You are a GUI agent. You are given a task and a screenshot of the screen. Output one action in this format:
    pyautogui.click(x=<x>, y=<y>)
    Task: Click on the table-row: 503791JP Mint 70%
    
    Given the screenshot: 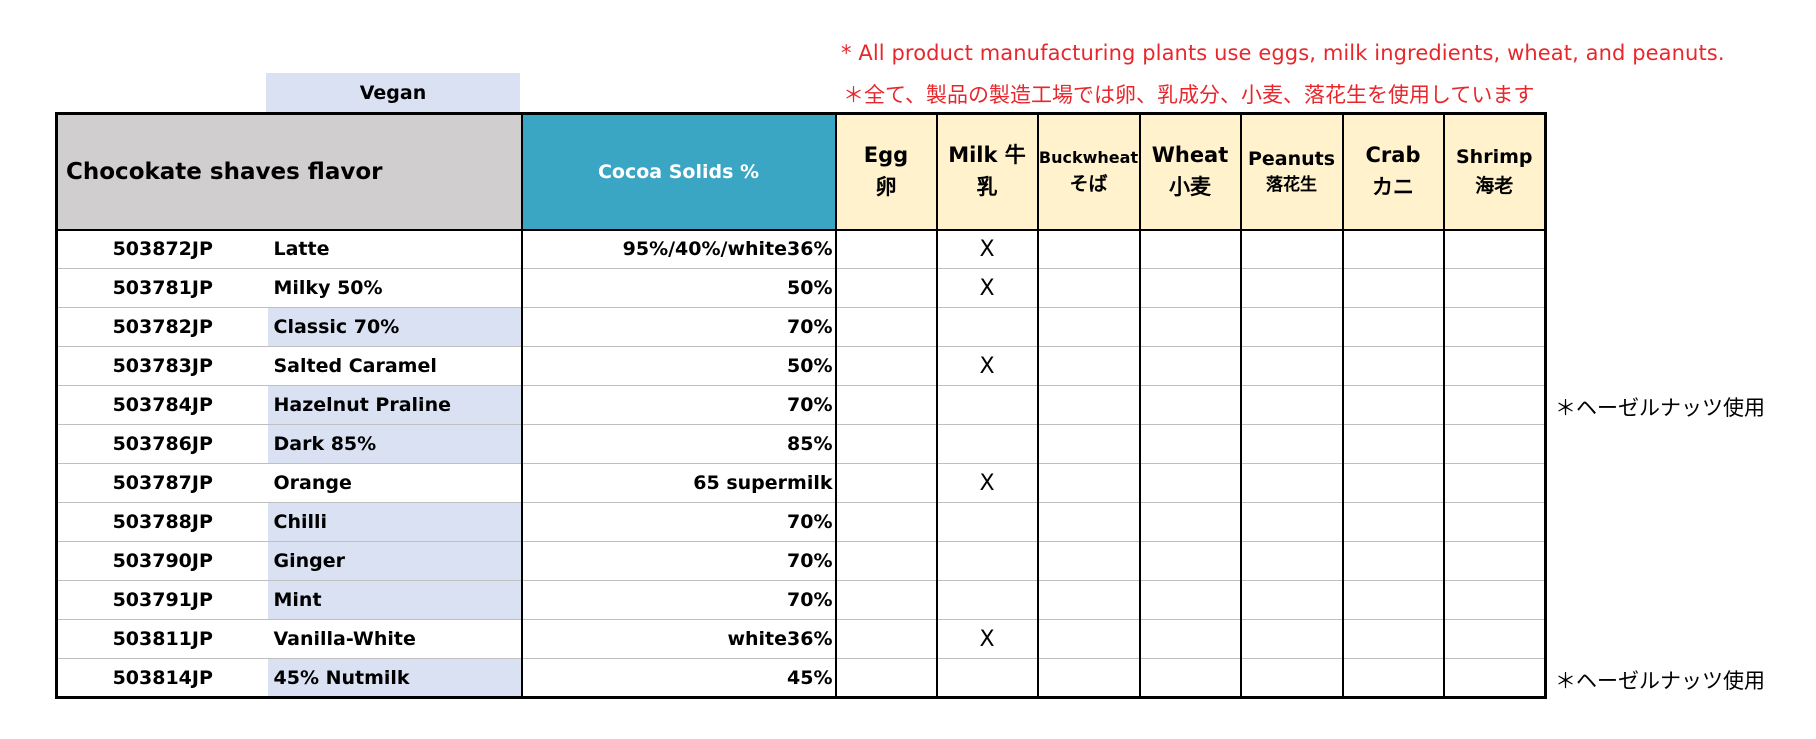 What is the action you would take?
    pyautogui.click(x=801, y=600)
    